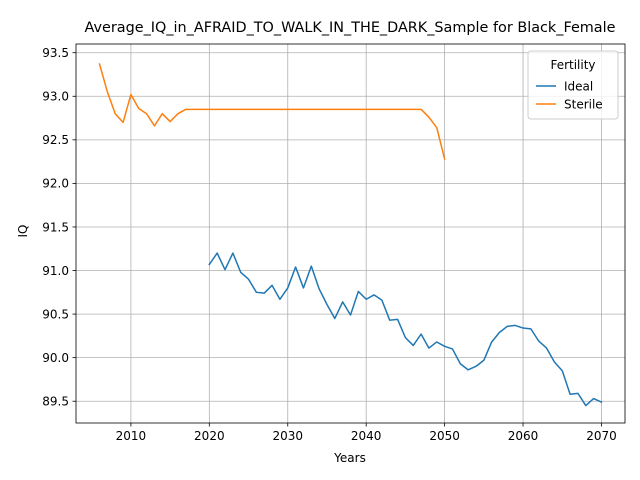 The image size is (640, 480). I want to click on x-tick-label: 2010, so click(131, 436).